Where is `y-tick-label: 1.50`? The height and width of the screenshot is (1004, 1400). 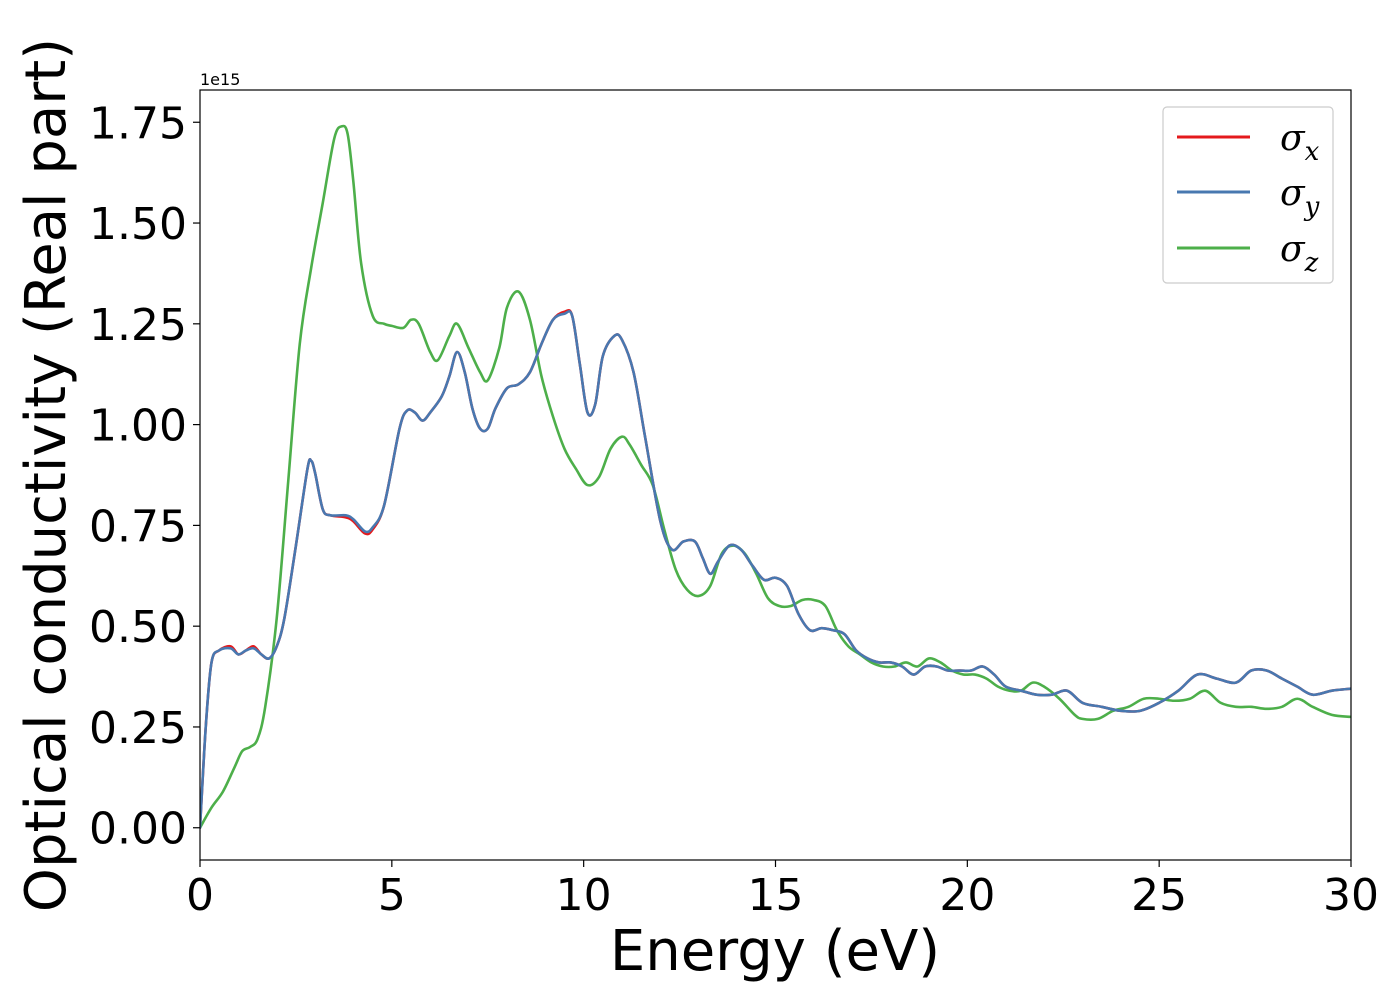 y-tick-label: 1.50 is located at coordinates (138, 224).